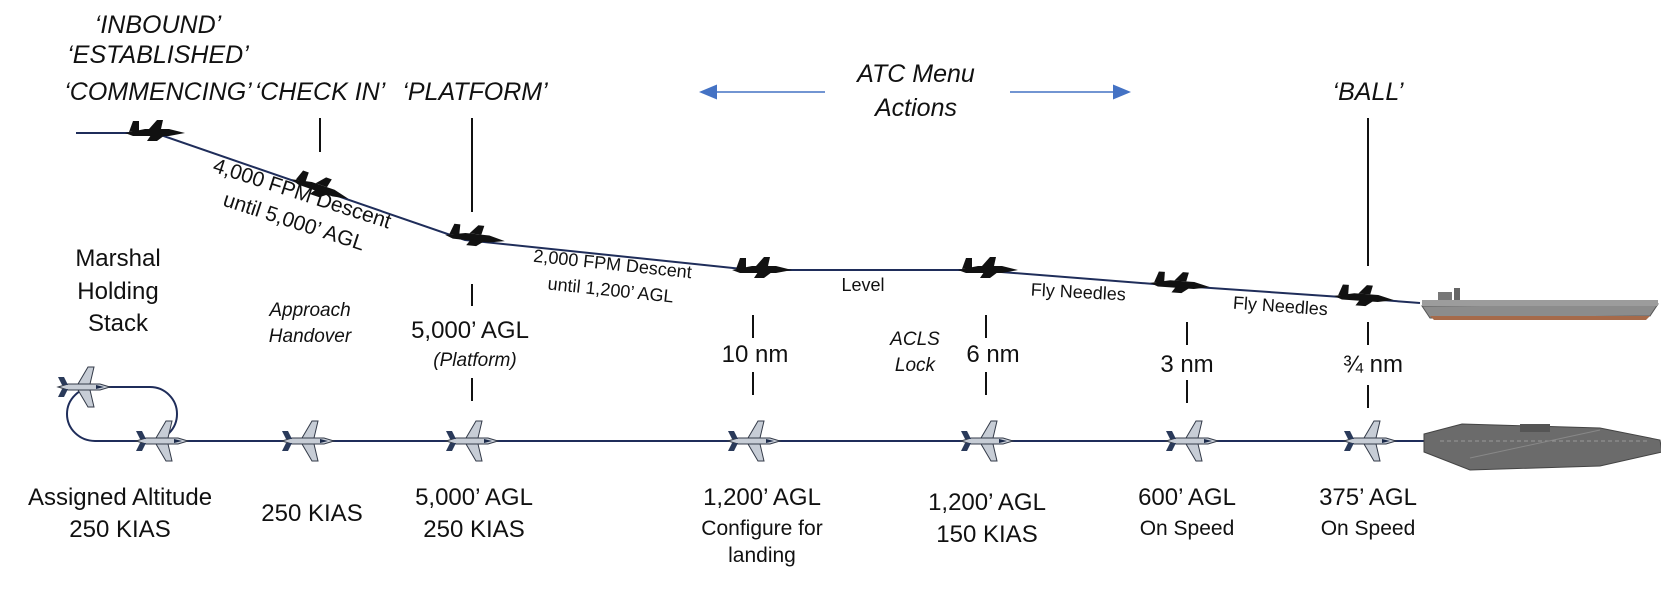  I want to click on approach-handover-line2: Handover, so click(310, 336).